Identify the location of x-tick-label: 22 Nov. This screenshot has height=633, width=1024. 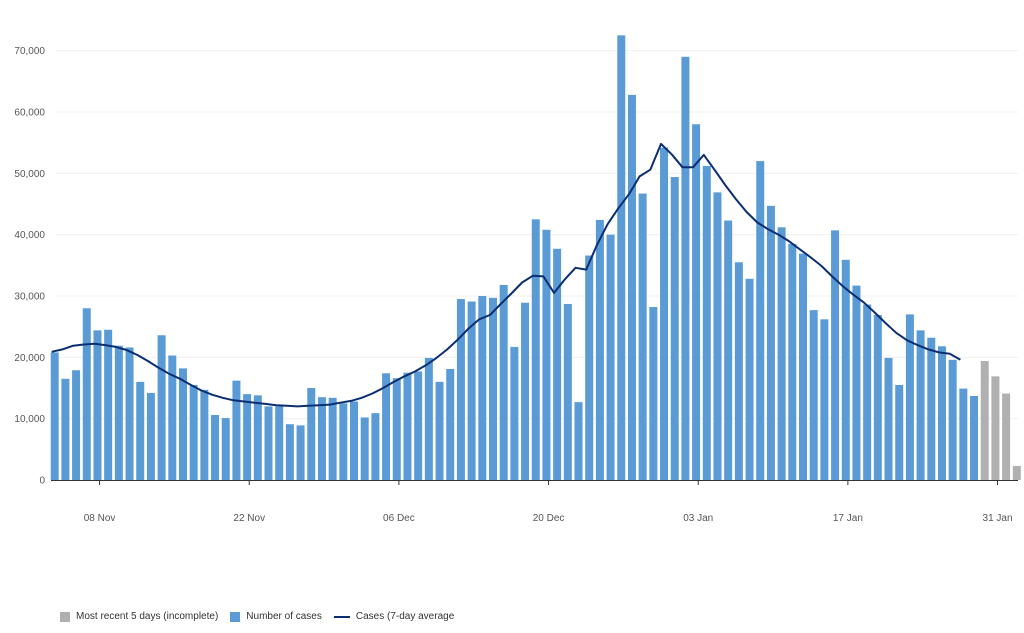
(249, 518).